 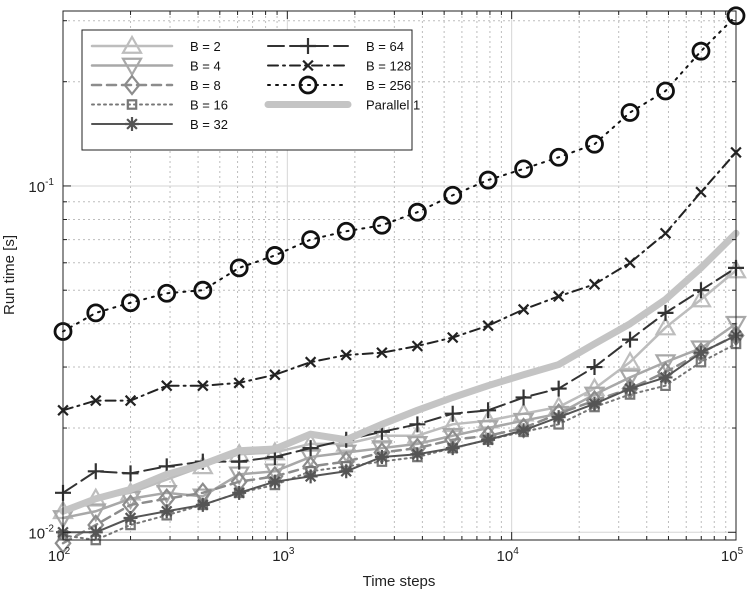 What do you see at coordinates (159, 124) in the screenshot?
I see `legend-item: B = 32` at bounding box center [159, 124].